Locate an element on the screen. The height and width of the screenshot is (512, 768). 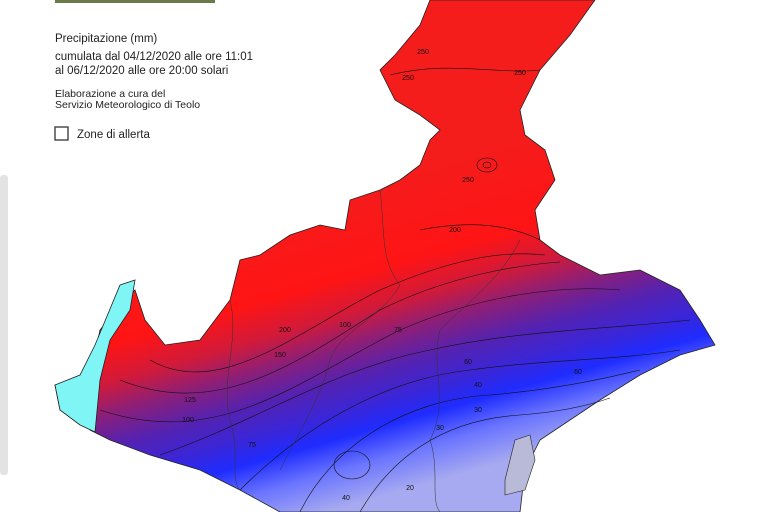
header-image-strip is located at coordinates (135, 1).